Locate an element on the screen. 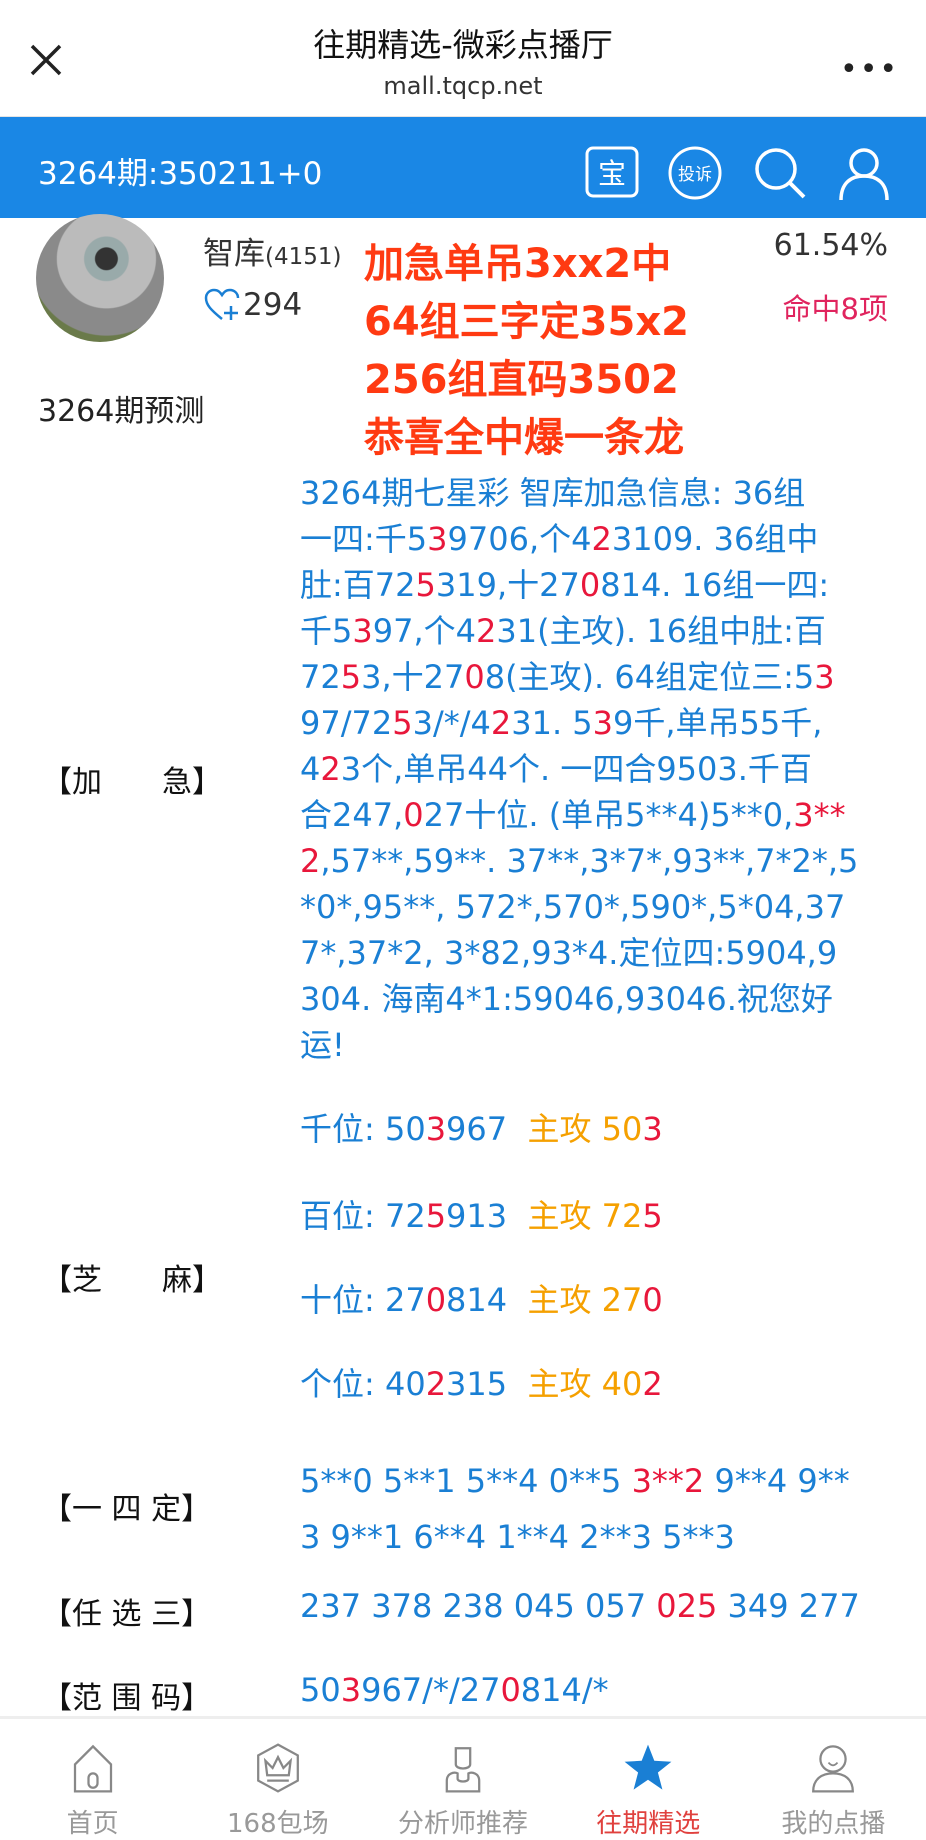  content-line: 304. 海南4*1:59046,93046.祝您好 is located at coordinates (579, 999).